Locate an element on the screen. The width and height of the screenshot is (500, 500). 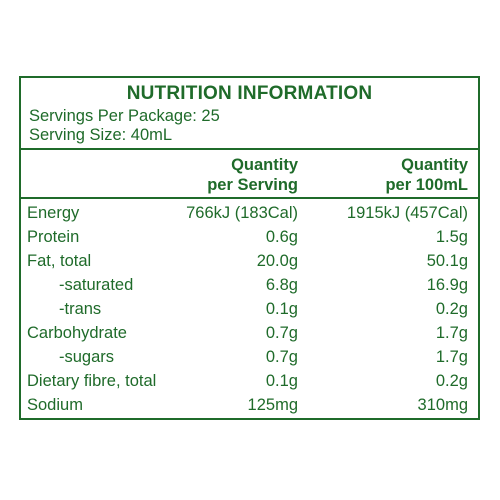
servings-per-package: Servings Per Package: 25 is located at coordinates (124, 116).